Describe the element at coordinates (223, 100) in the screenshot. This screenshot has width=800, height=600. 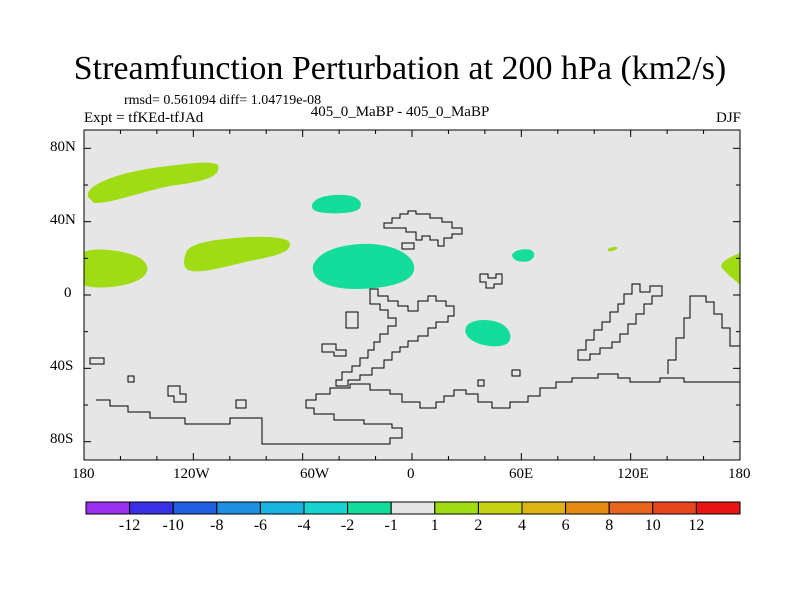
I see `stats-text: rmsd= 0.561094 diff= 1.04719e-08` at that location.